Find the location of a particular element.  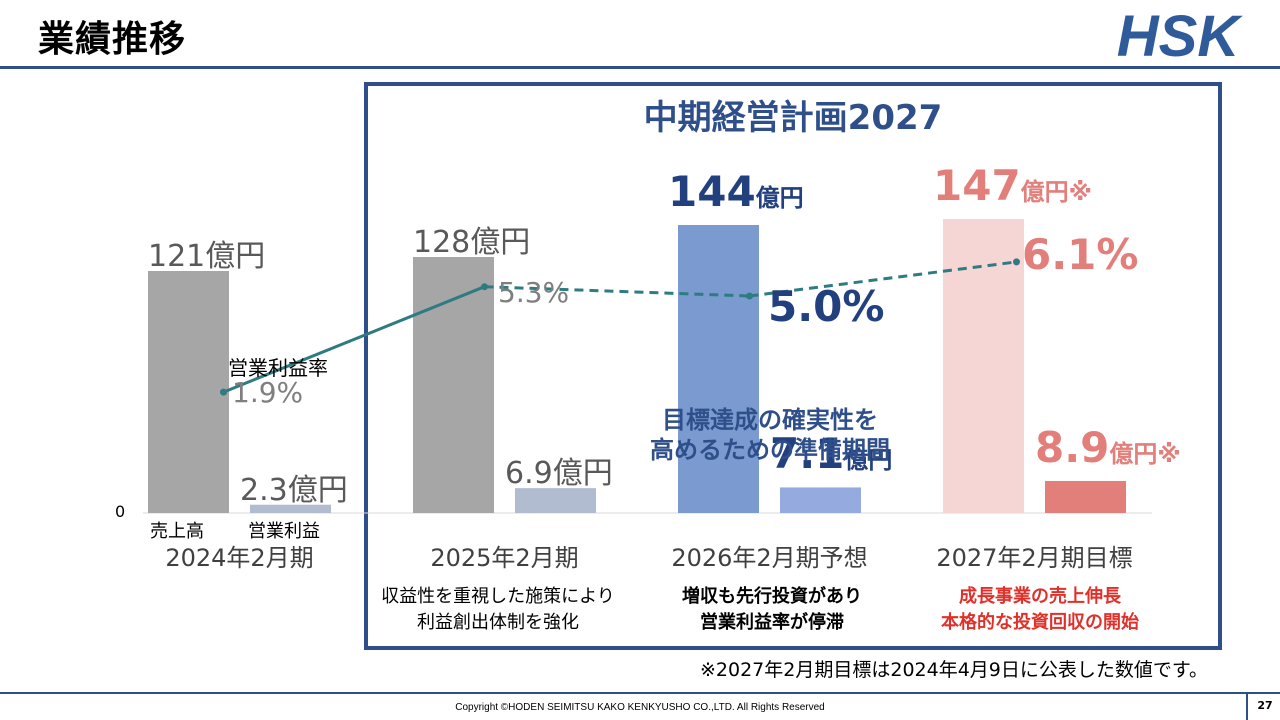

operating-profit-value-label: 6.9億円 is located at coordinates (559, 474).